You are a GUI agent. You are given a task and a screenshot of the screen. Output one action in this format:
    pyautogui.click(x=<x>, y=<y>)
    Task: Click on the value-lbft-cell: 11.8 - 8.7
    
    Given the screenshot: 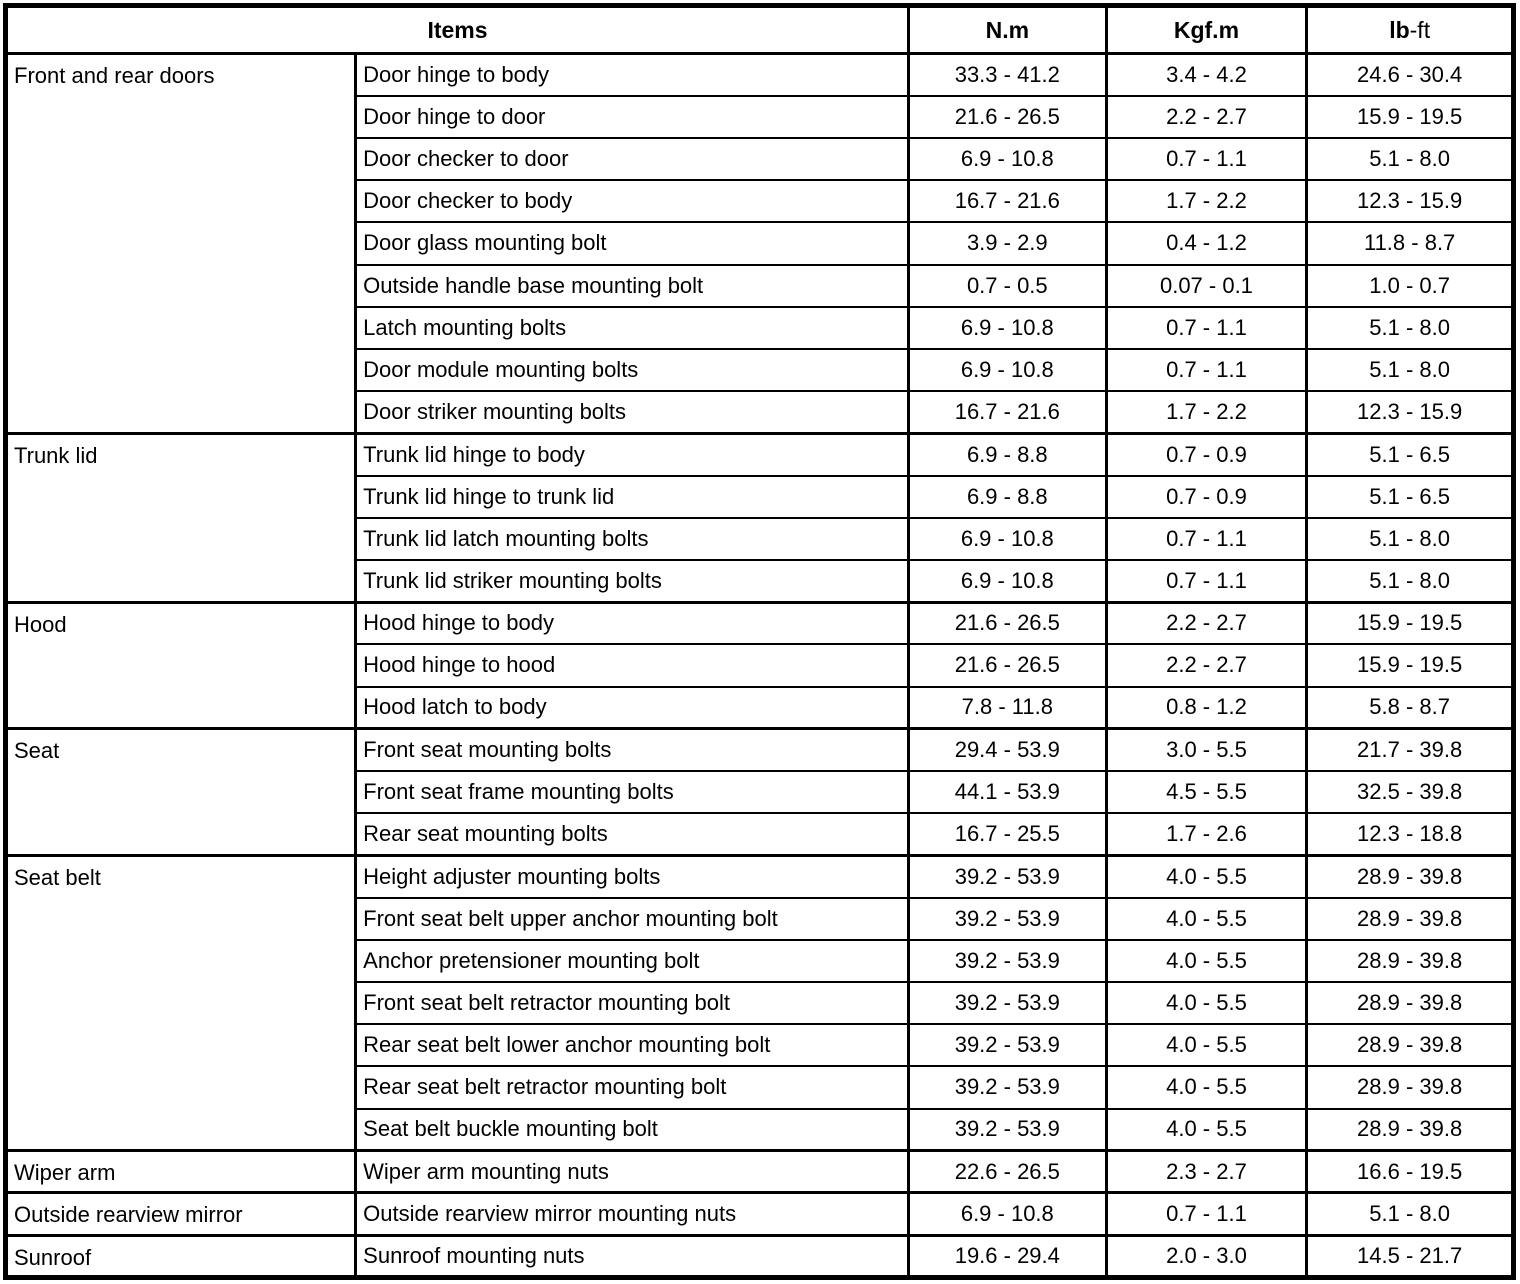 What is the action you would take?
    pyautogui.click(x=1410, y=243)
    